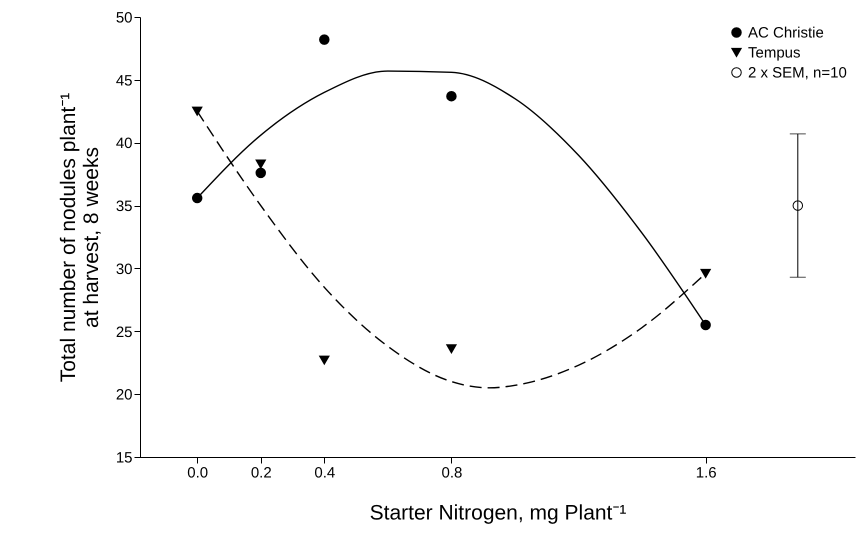 The image size is (862, 552). I want to click on y-tick-label: 50, so click(124, 18).